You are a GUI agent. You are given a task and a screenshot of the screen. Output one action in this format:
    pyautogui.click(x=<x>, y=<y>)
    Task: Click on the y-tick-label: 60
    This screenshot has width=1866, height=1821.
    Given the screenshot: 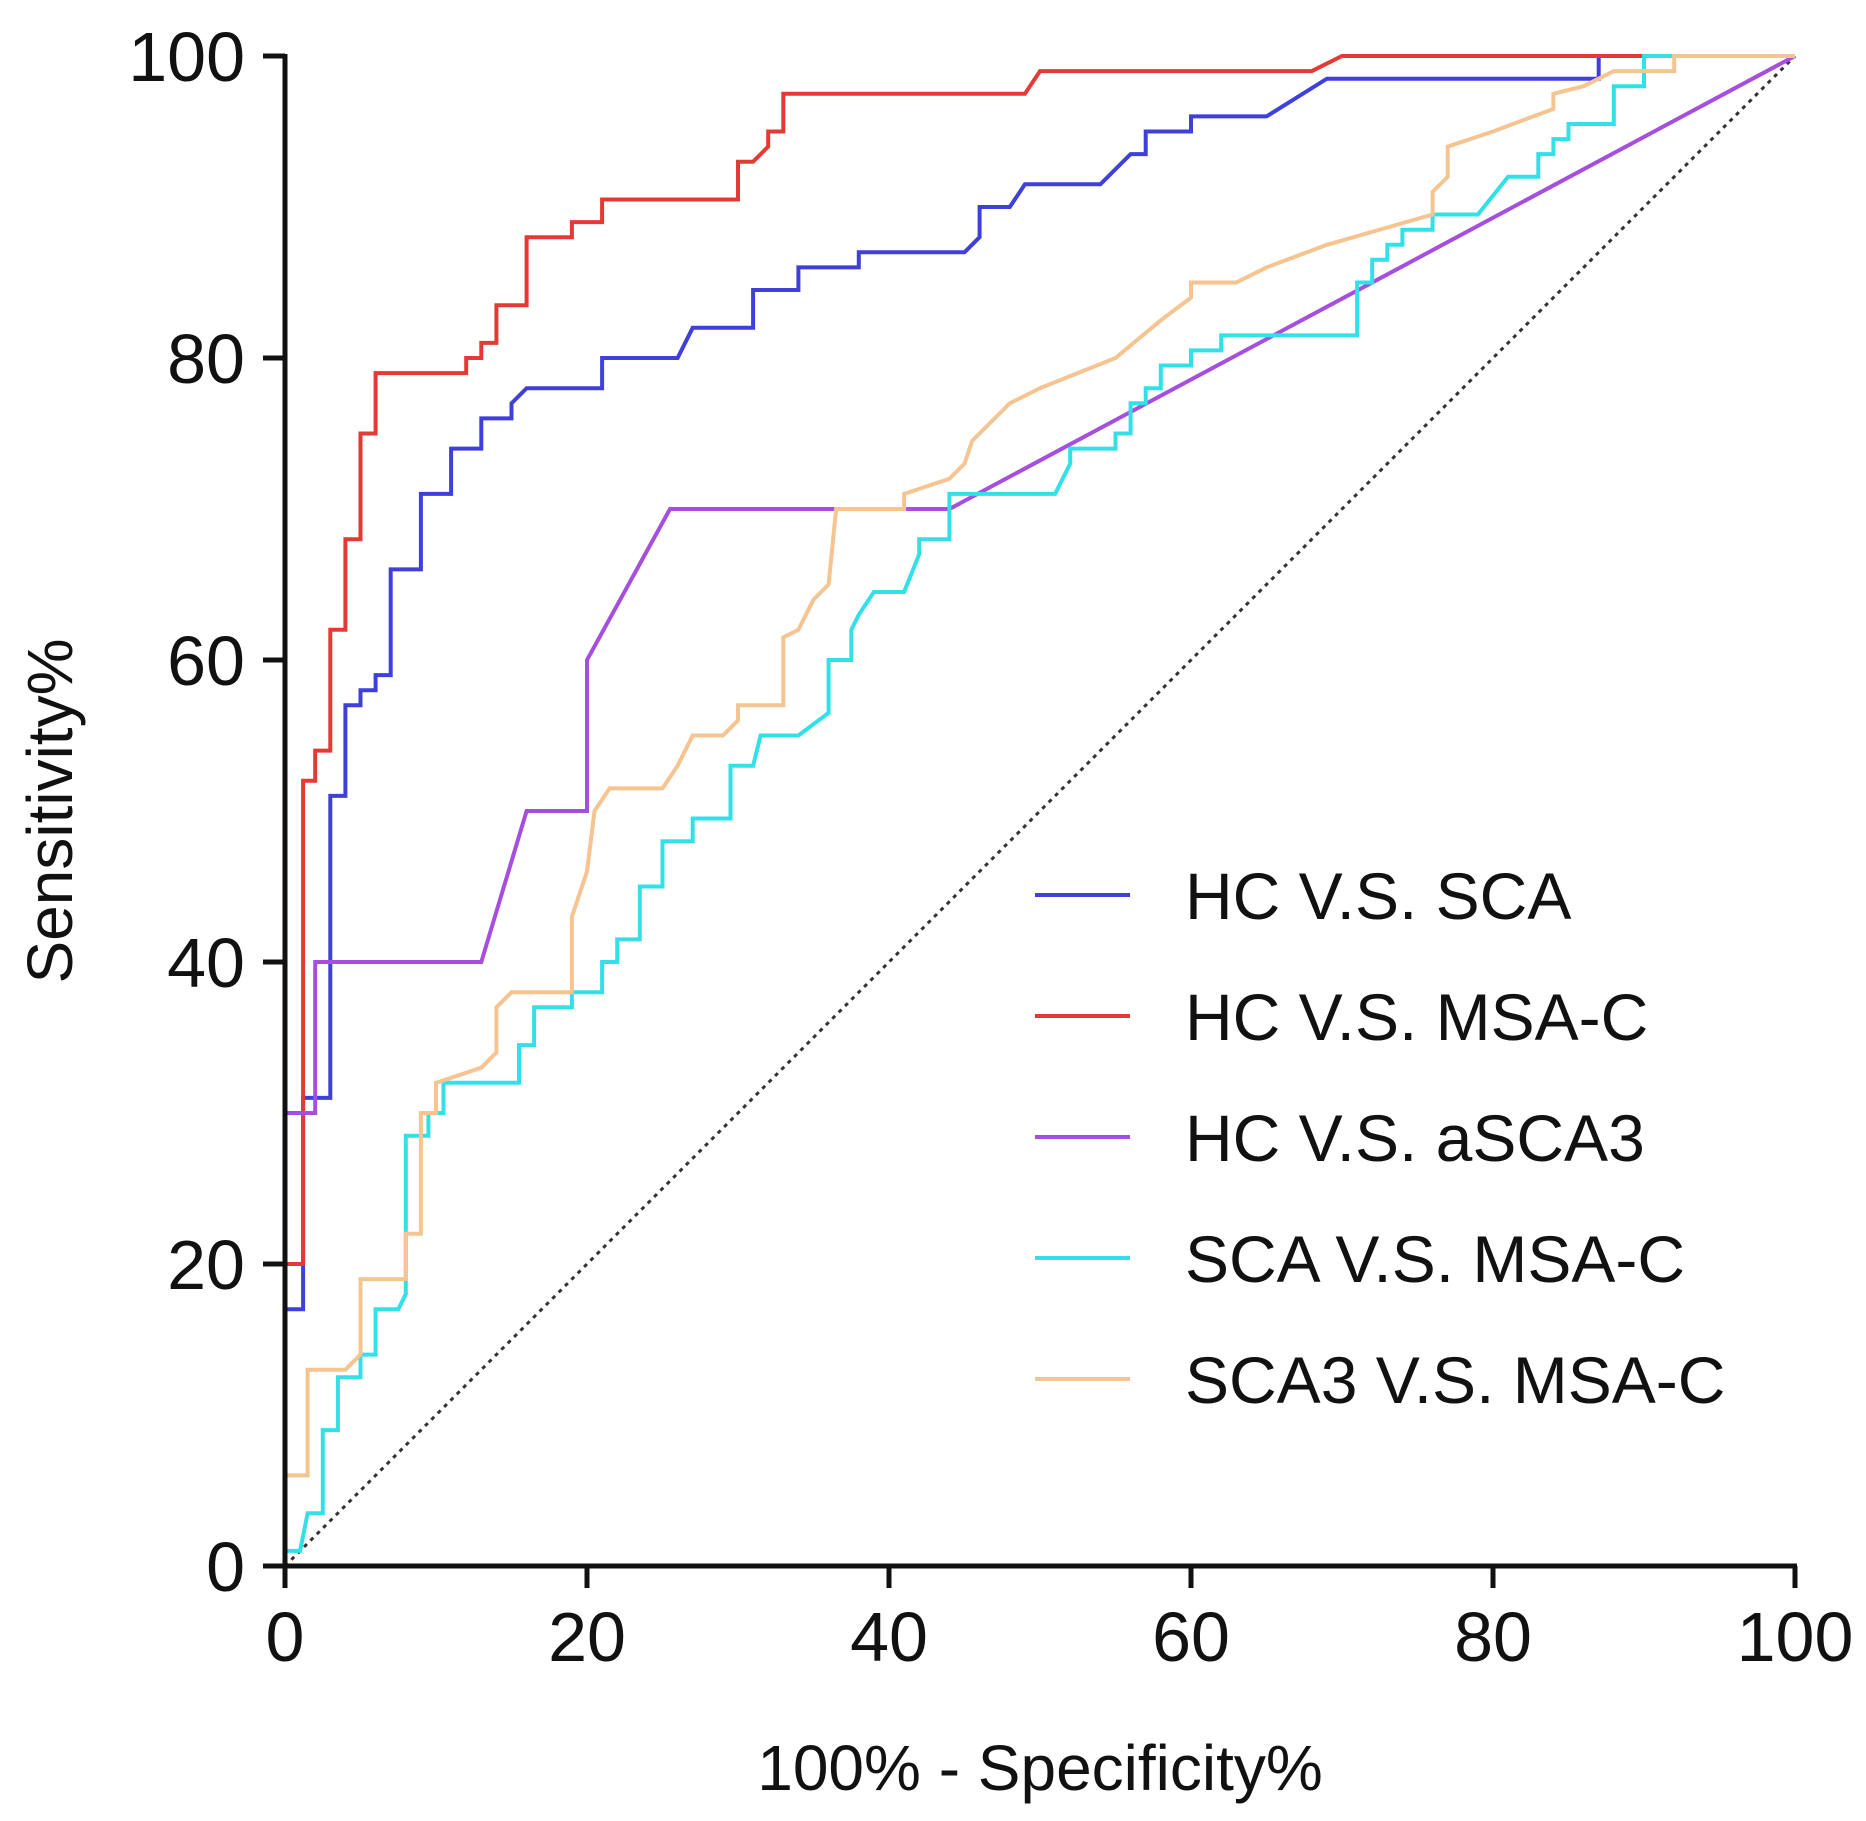 What is the action you would take?
    pyautogui.click(x=206, y=661)
    